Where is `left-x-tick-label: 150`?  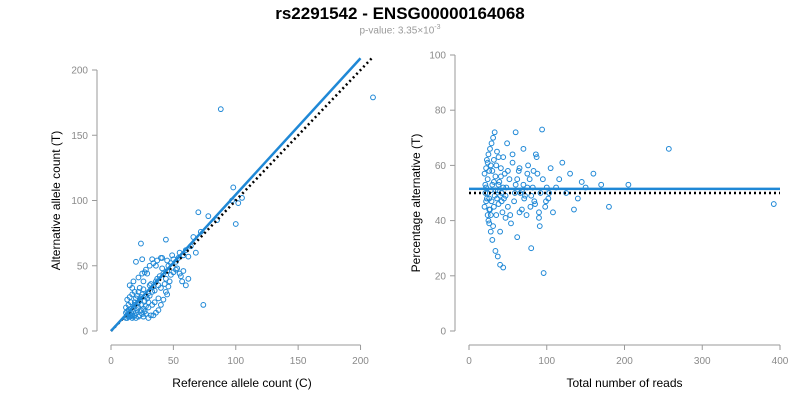
left-x-tick-label: 150 is located at coordinates (298, 361).